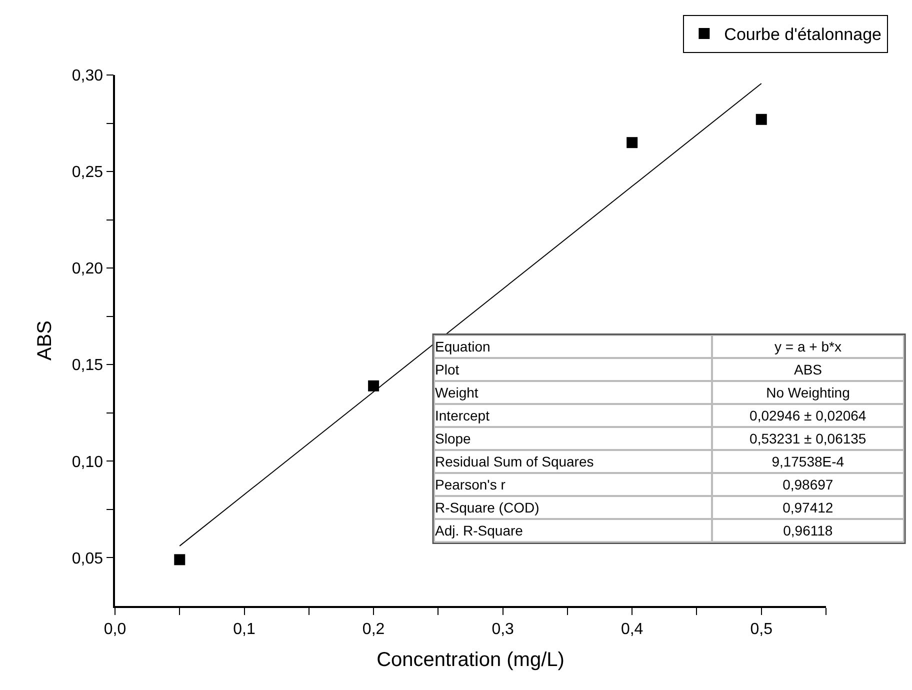 The width and height of the screenshot is (912, 690). I want to click on annotation: Pearson's r, so click(470, 484).